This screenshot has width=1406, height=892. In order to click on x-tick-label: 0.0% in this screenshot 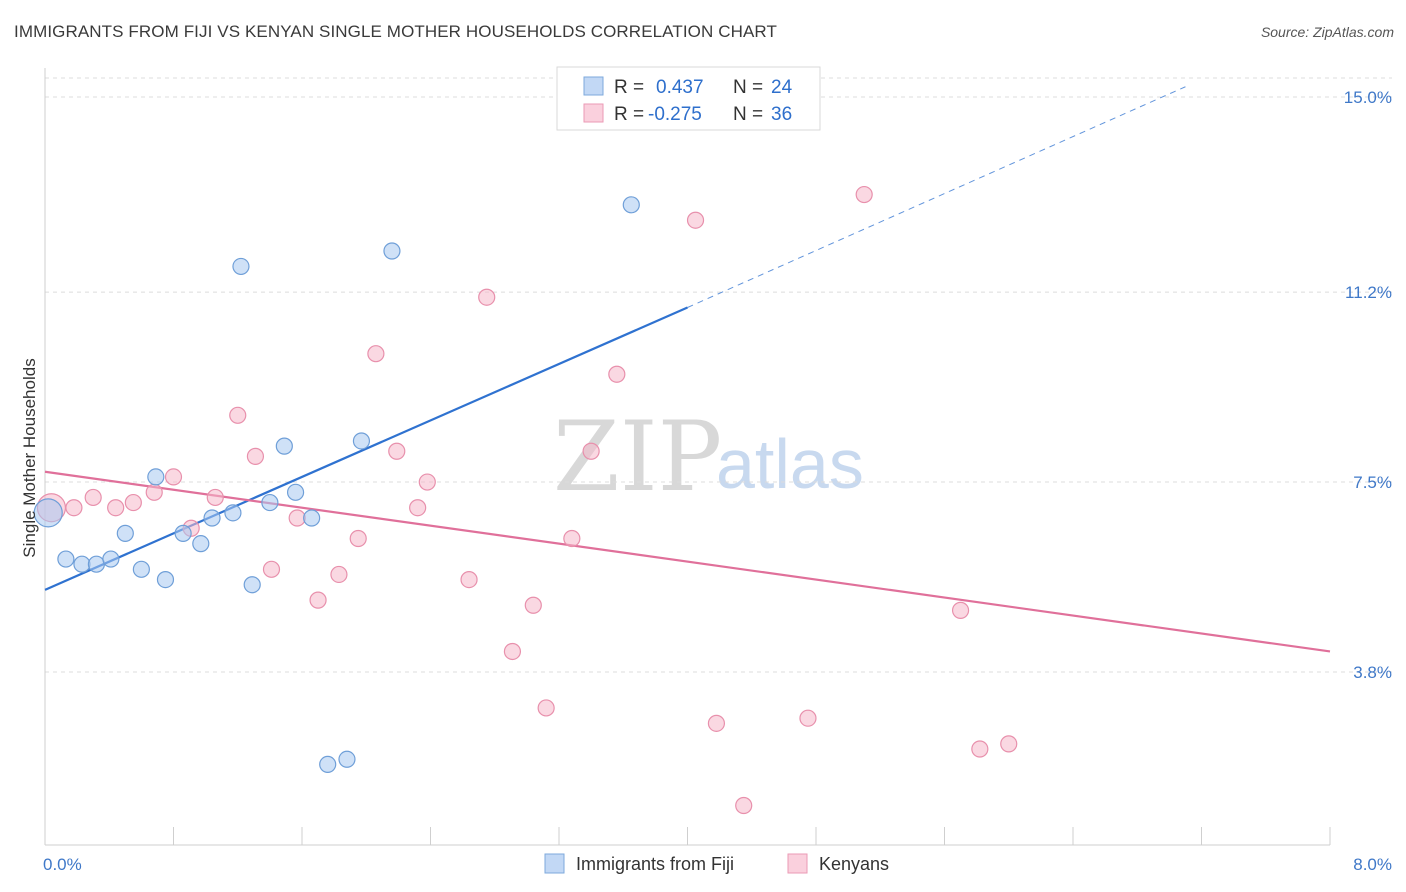, I will do `click(62, 864)`.